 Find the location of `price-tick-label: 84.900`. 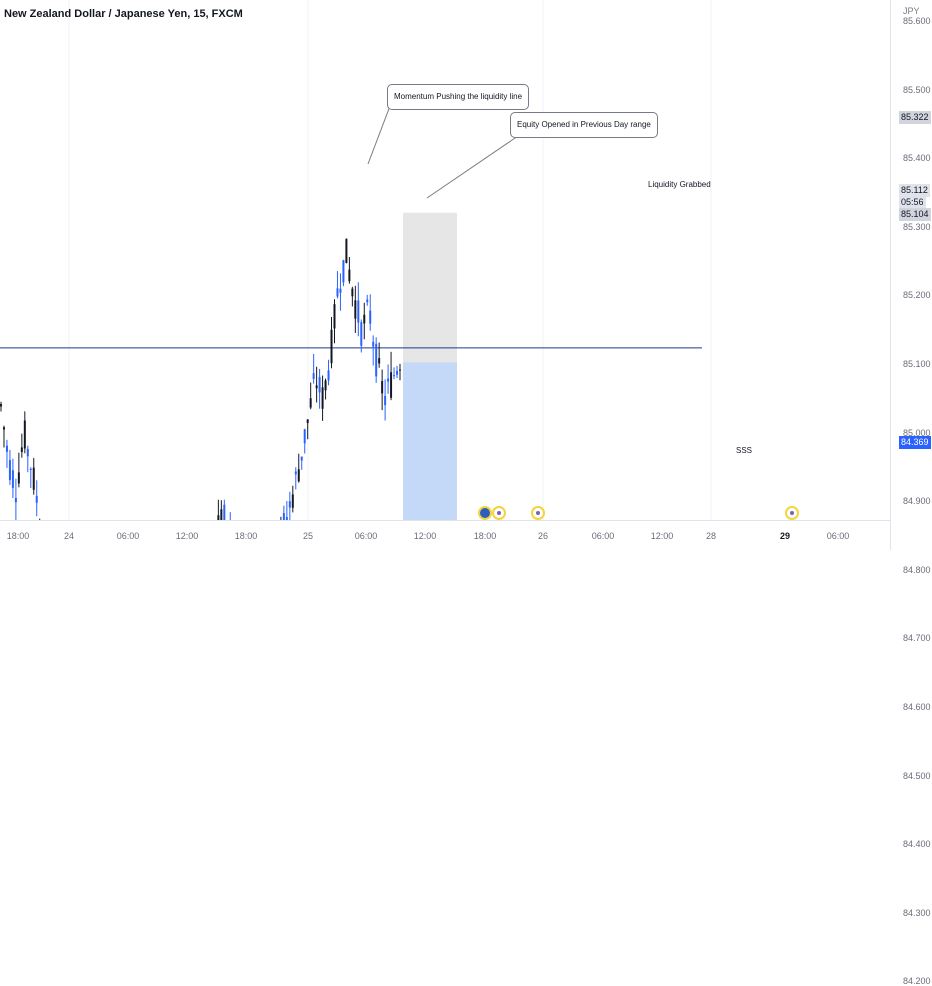

price-tick-label: 84.900 is located at coordinates (917, 501).